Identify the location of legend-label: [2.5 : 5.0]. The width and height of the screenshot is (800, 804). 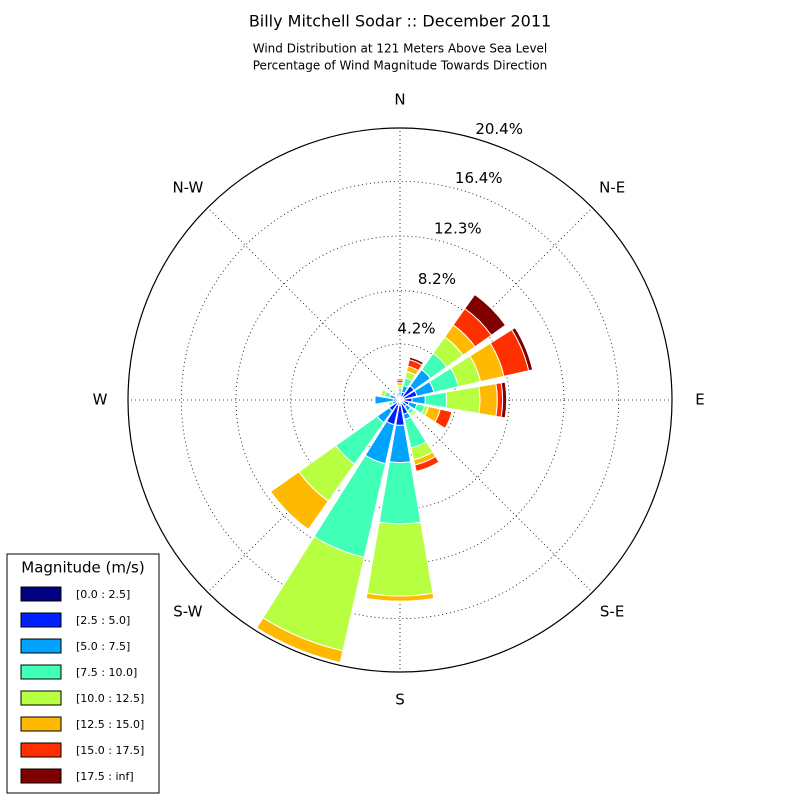
(103, 620).